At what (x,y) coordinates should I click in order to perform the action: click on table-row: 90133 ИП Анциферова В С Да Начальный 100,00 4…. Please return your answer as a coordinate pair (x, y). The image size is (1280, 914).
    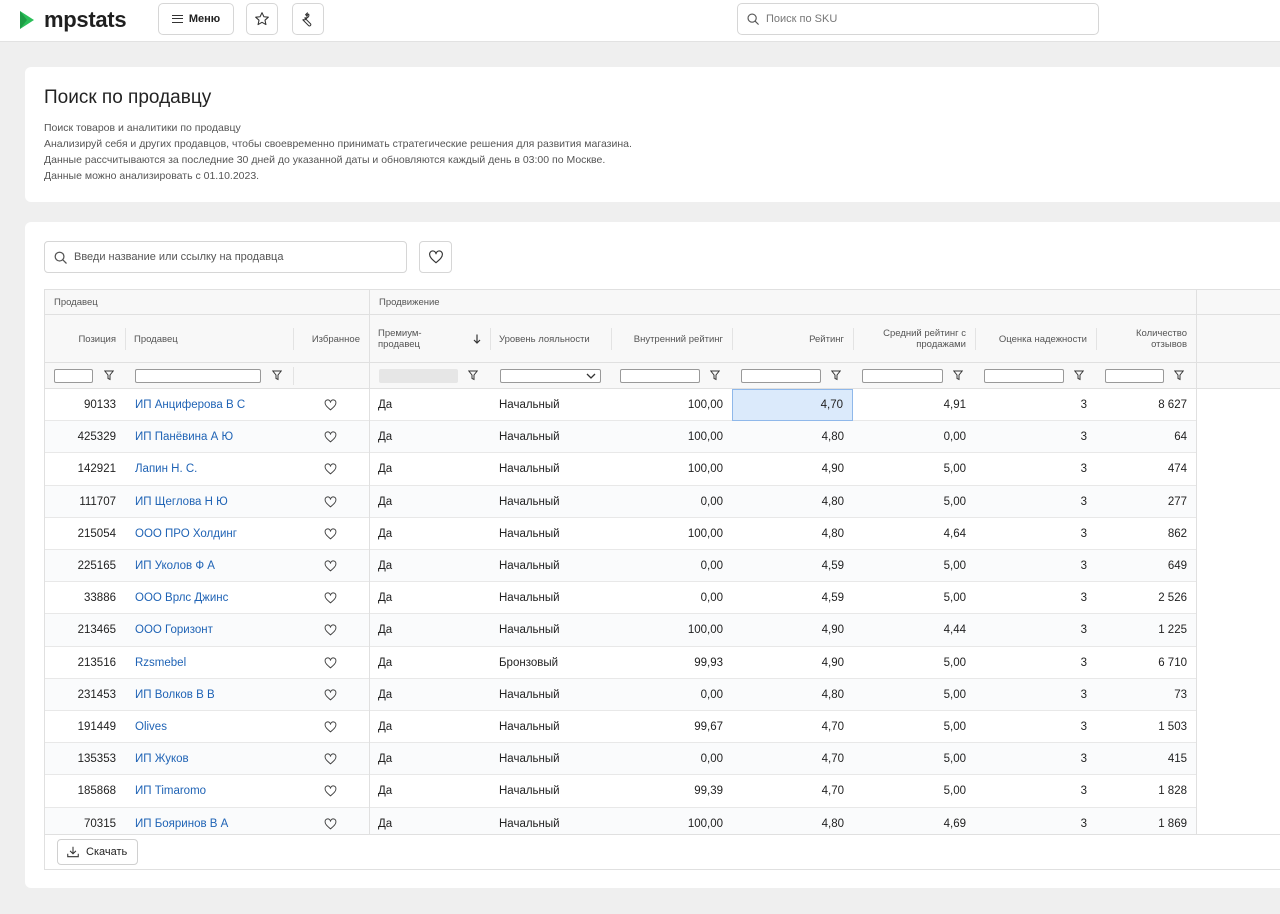
    Looking at the image, I should click on (620, 405).